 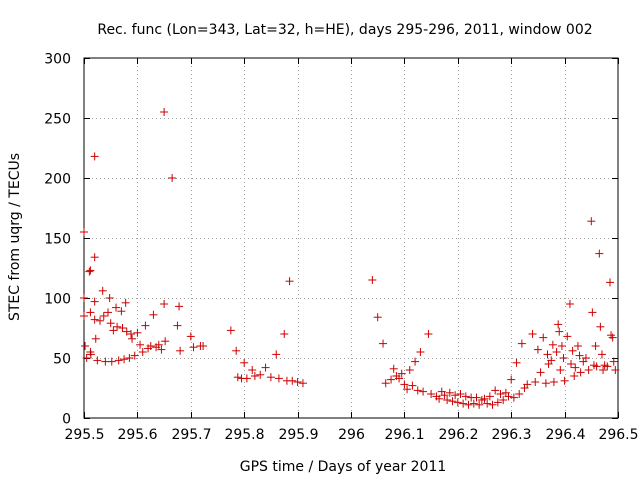 I want to click on y-tick-label: 150, so click(x=57, y=240).